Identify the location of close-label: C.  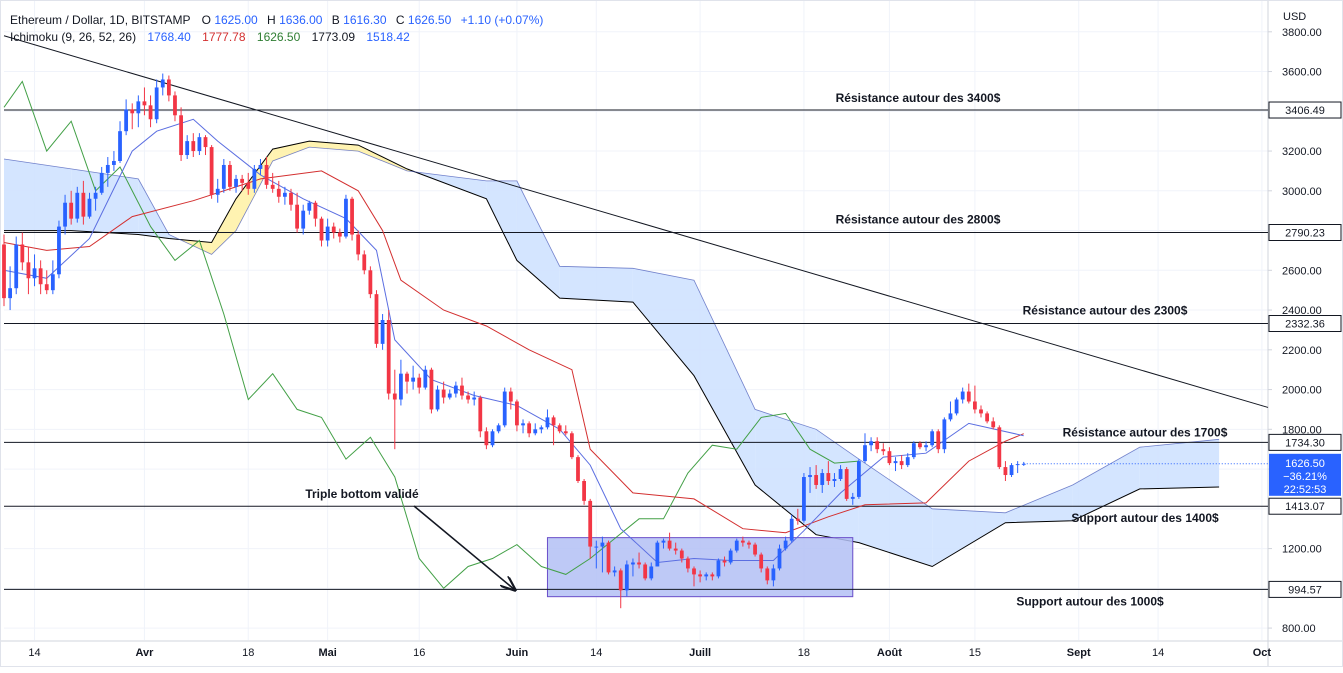
(400, 20).